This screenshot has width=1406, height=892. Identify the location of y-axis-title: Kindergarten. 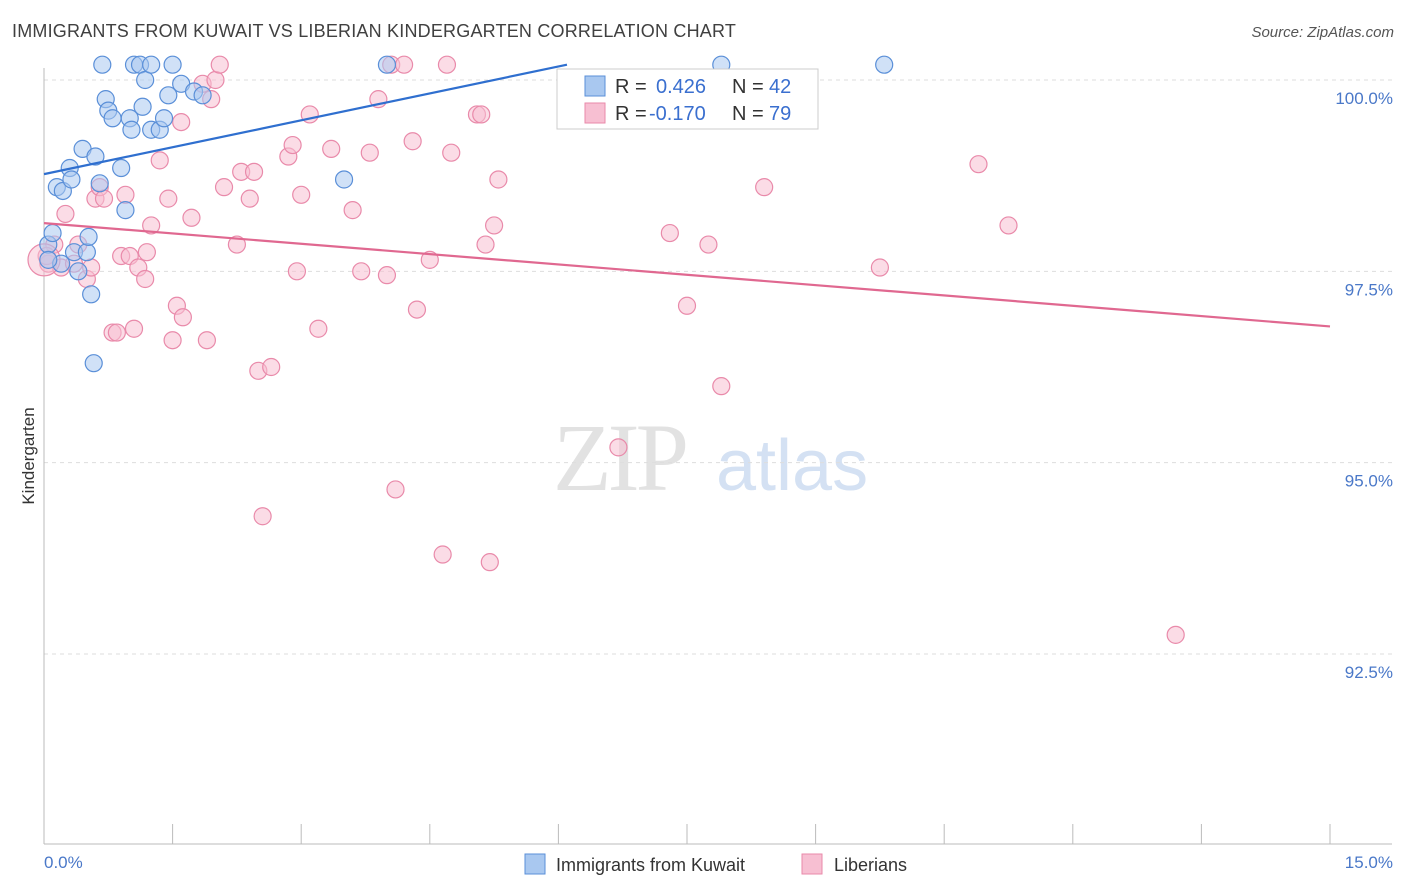
(28, 455).